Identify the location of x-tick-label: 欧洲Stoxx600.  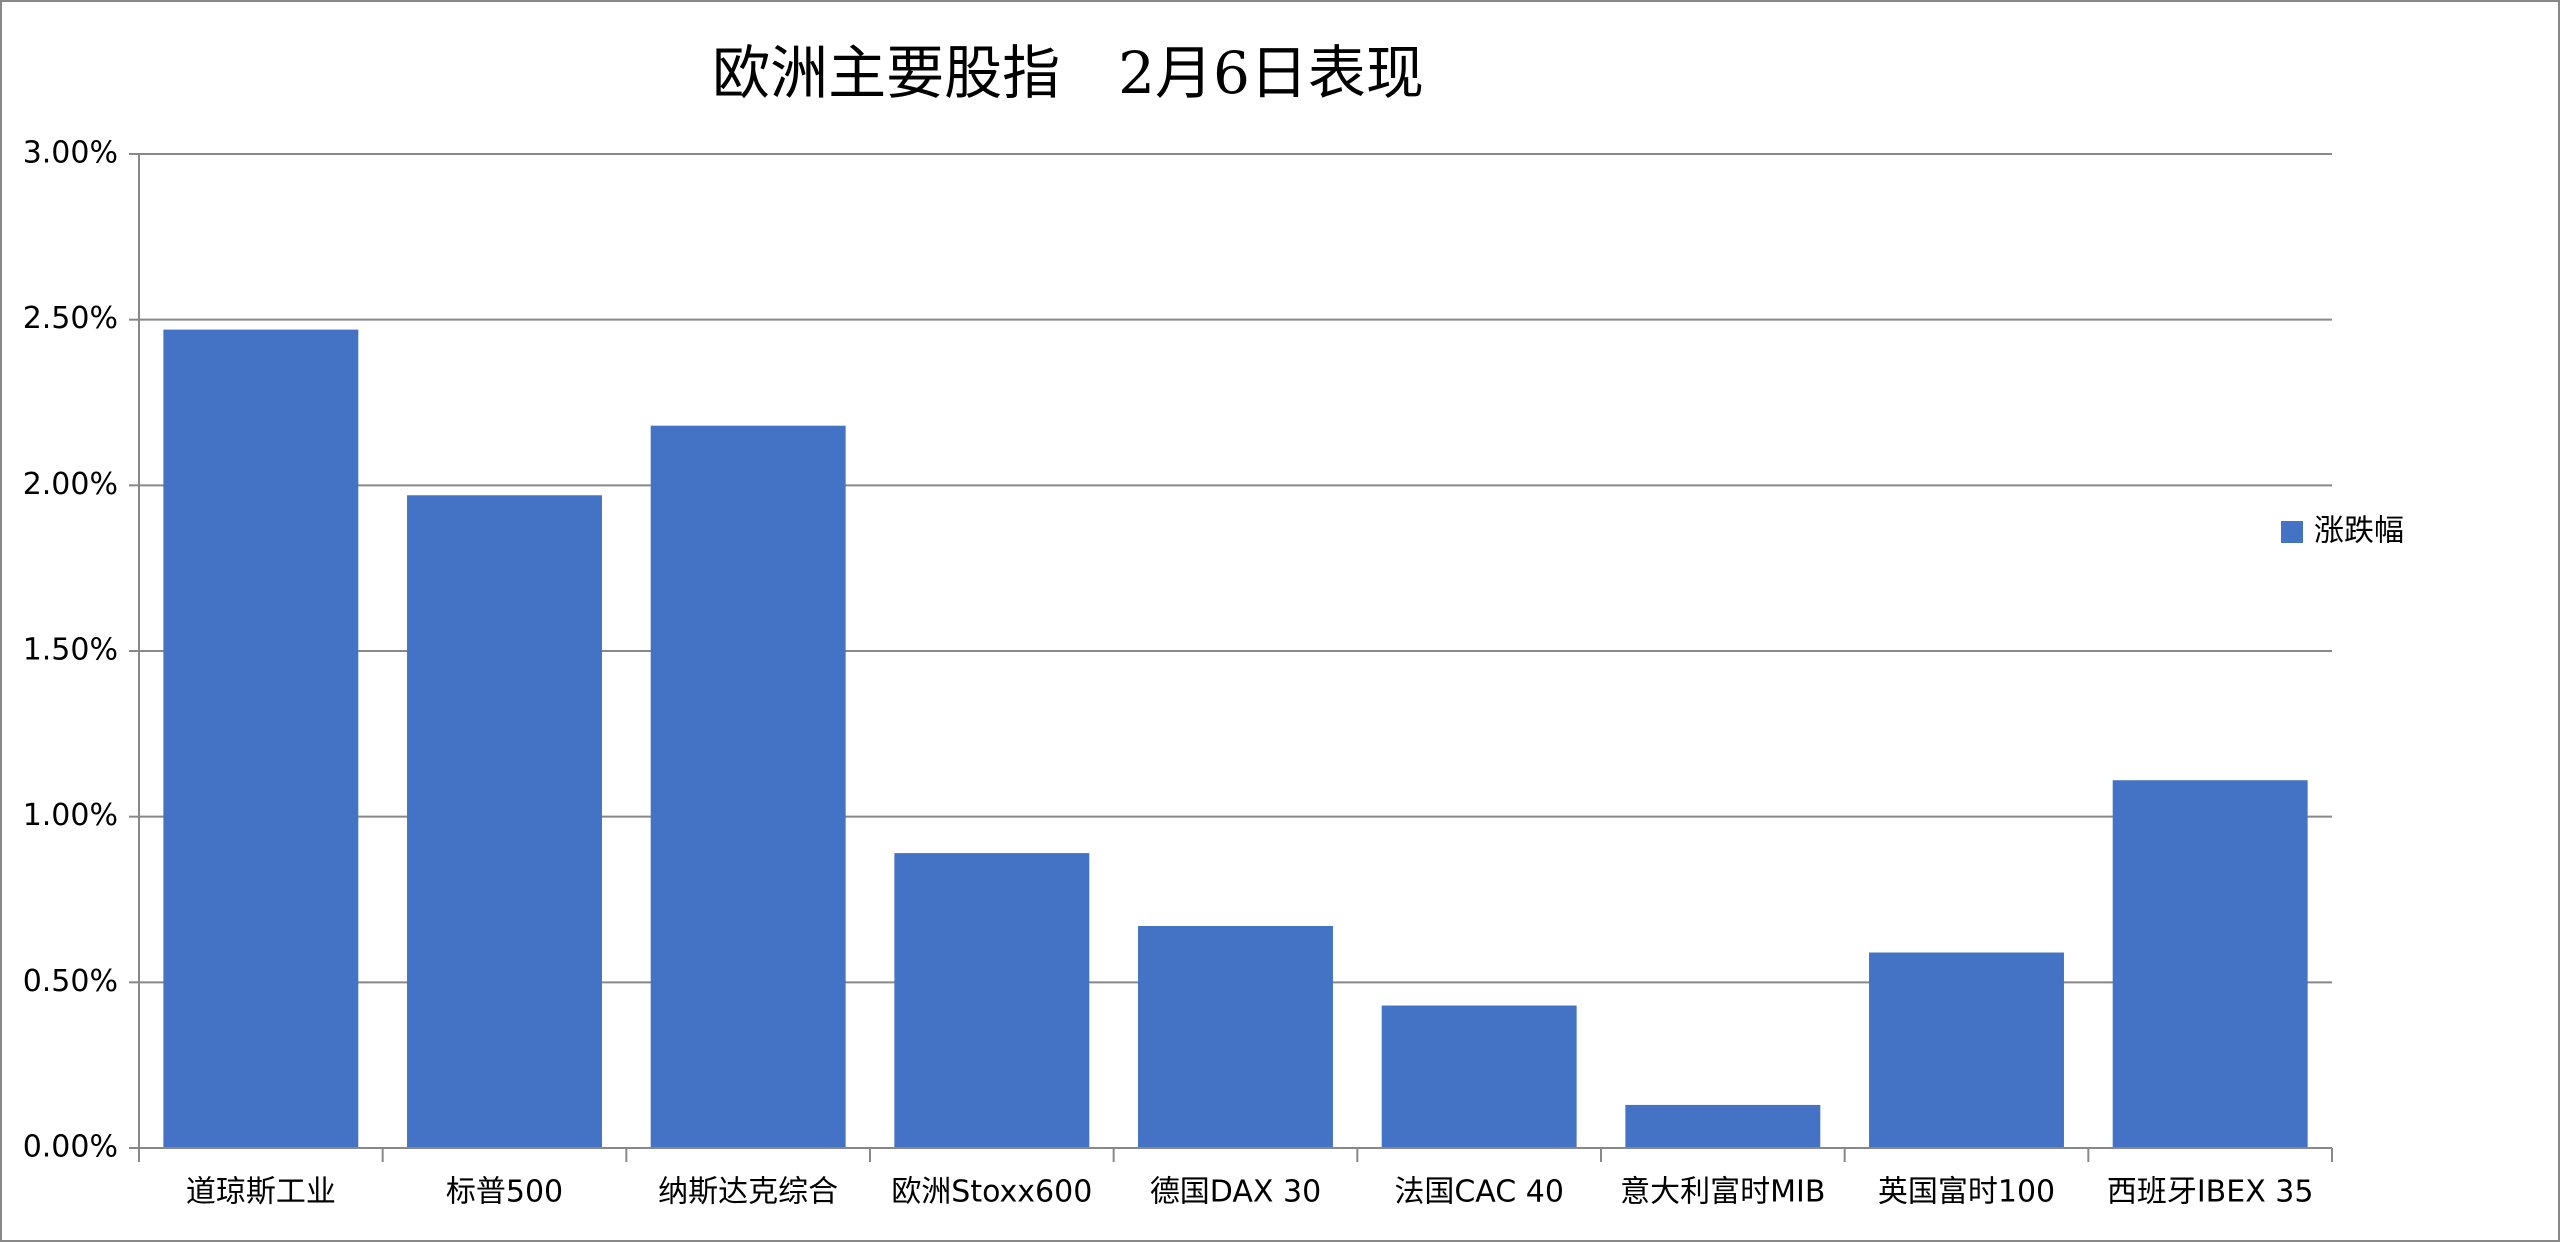
(991, 1192).